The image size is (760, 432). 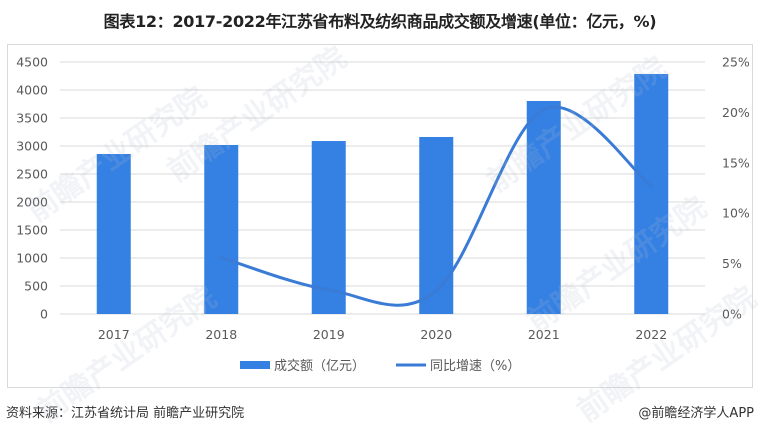 What do you see at coordinates (736, 112) in the screenshot?
I see `right-axis-tick: 20%` at bounding box center [736, 112].